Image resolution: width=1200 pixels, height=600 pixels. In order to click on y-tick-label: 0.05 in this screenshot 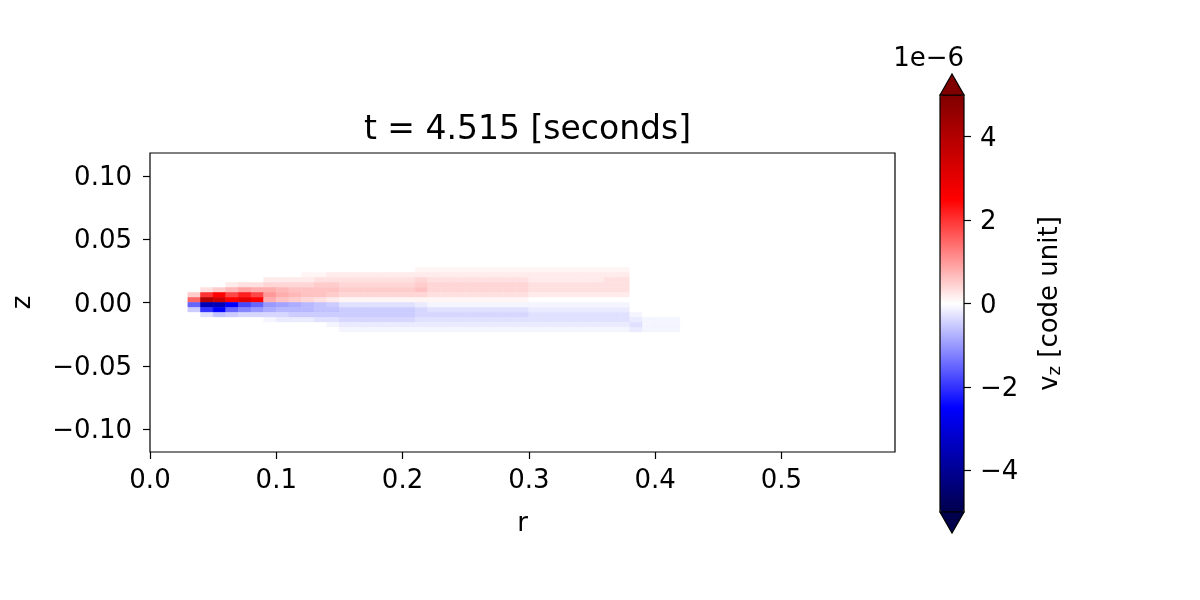, I will do `click(103, 239)`.